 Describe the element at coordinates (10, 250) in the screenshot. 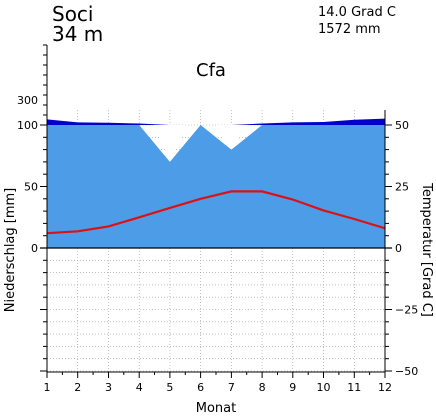

I see `left-axis-label: Niederschlag [mm]` at that location.